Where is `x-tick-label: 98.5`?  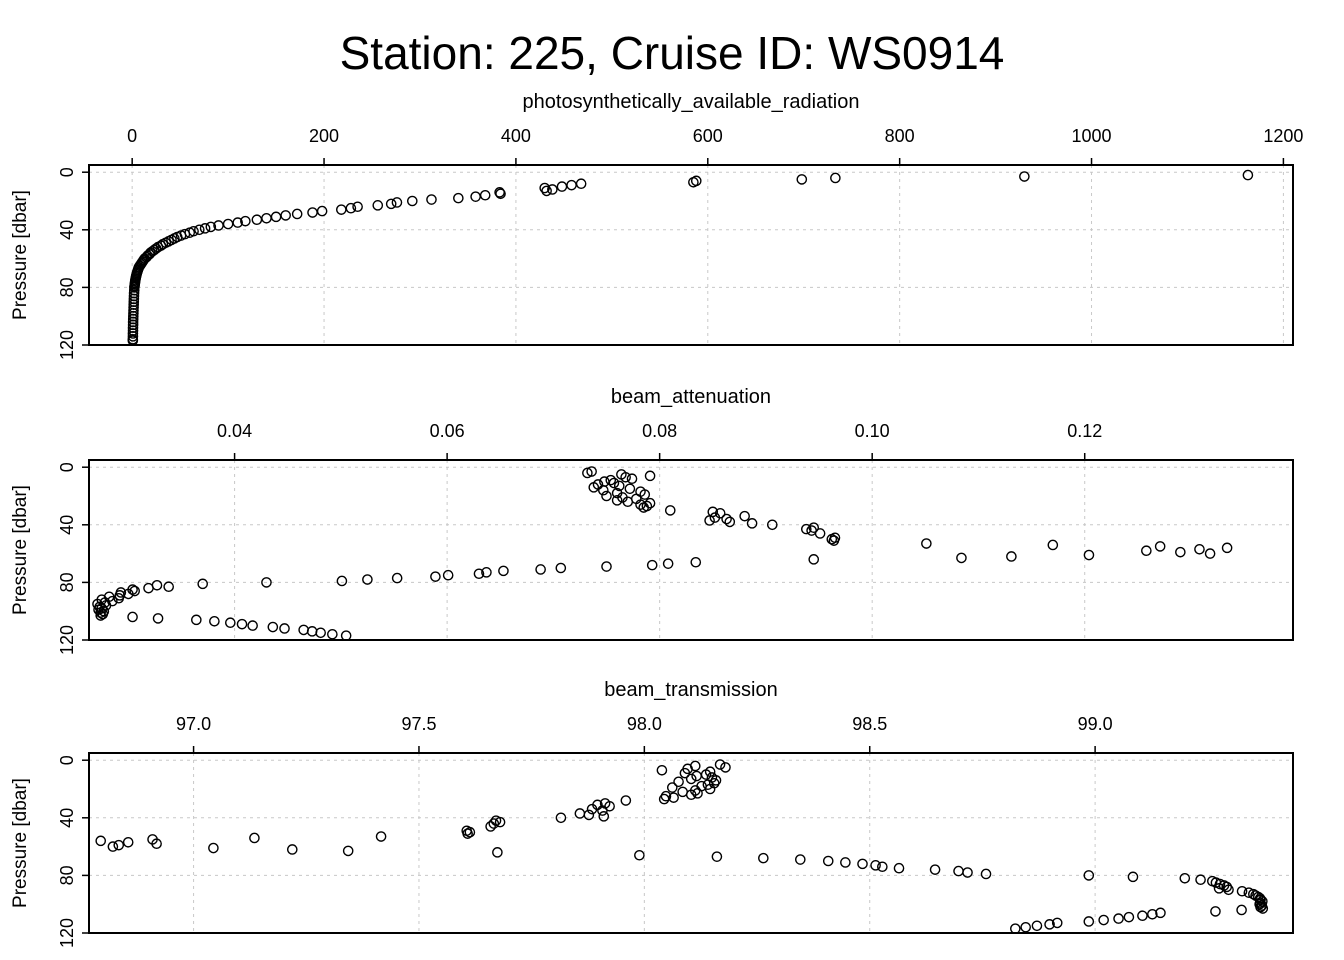
x-tick-label: 98.5 is located at coordinates (869, 724).